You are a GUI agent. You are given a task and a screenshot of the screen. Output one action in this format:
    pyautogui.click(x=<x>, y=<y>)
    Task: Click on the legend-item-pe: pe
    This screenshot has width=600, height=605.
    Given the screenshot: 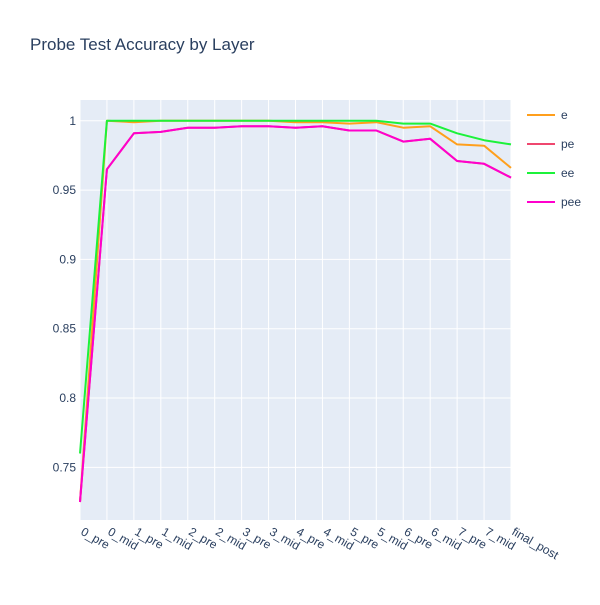 What is the action you would take?
    pyautogui.click(x=551, y=144)
    